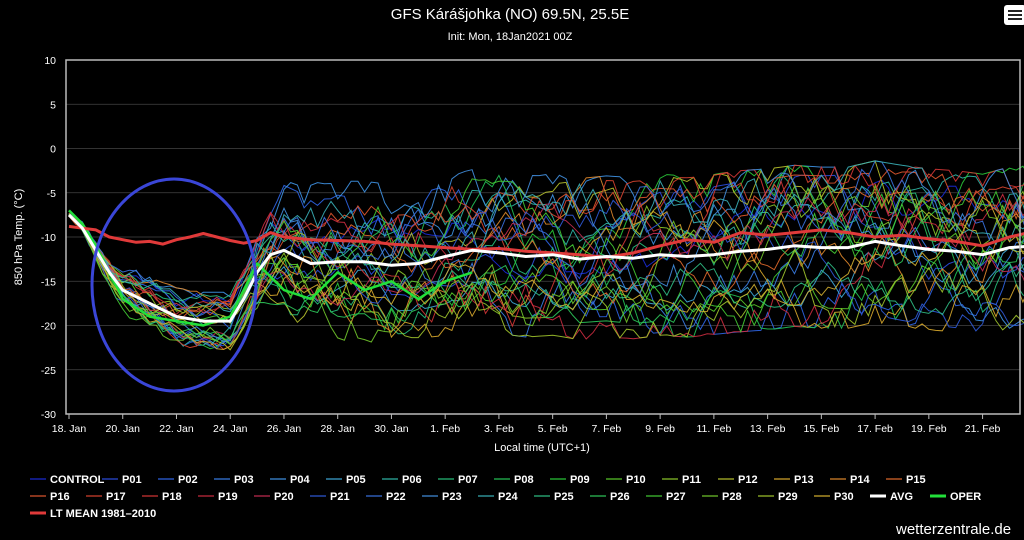 Image resolution: width=1024 pixels, height=540 pixels. I want to click on y-tick-label: -5, so click(51, 194).